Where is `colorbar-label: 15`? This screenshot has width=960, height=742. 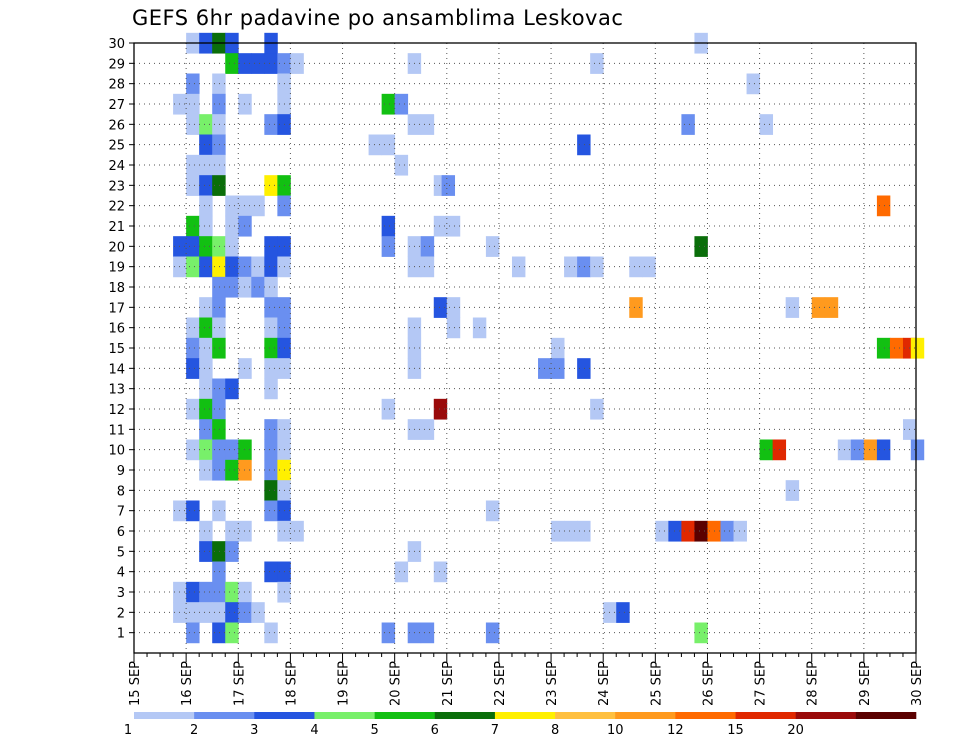 colorbar-label: 15 is located at coordinates (735, 730).